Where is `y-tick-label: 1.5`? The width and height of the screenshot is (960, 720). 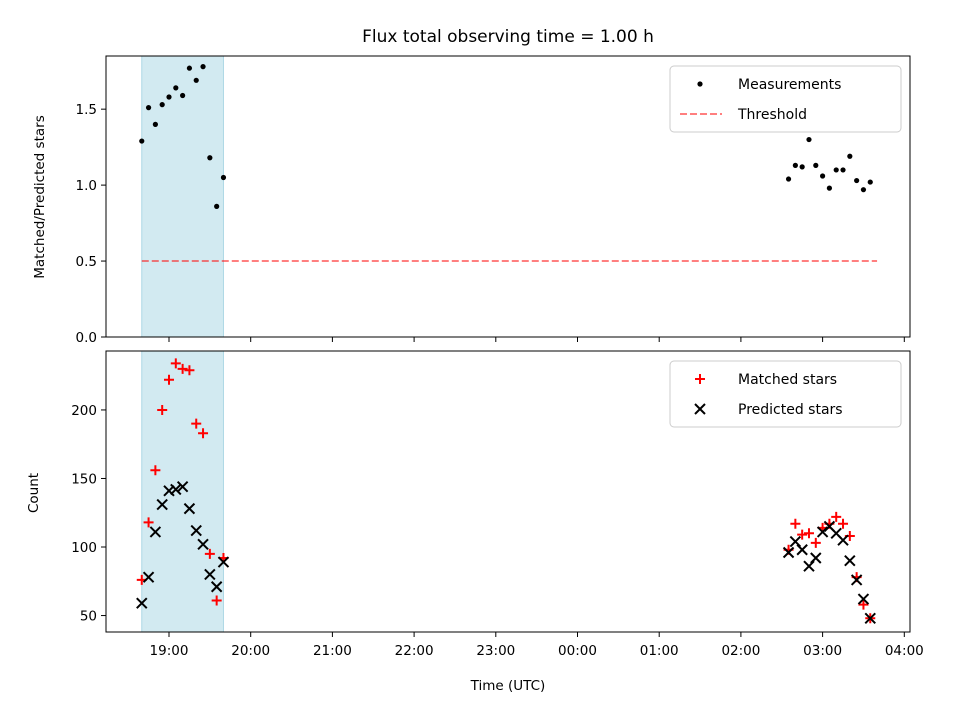 y-tick-label: 1.5 is located at coordinates (86, 110).